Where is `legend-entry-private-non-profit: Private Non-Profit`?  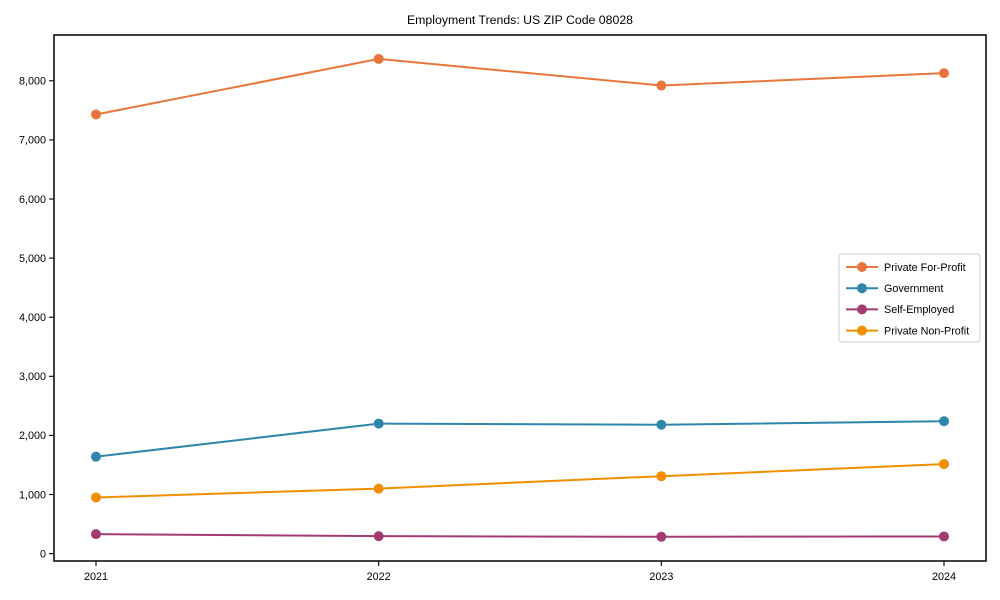 legend-entry-private-non-profit: Private Non-Profit is located at coordinates (907, 331).